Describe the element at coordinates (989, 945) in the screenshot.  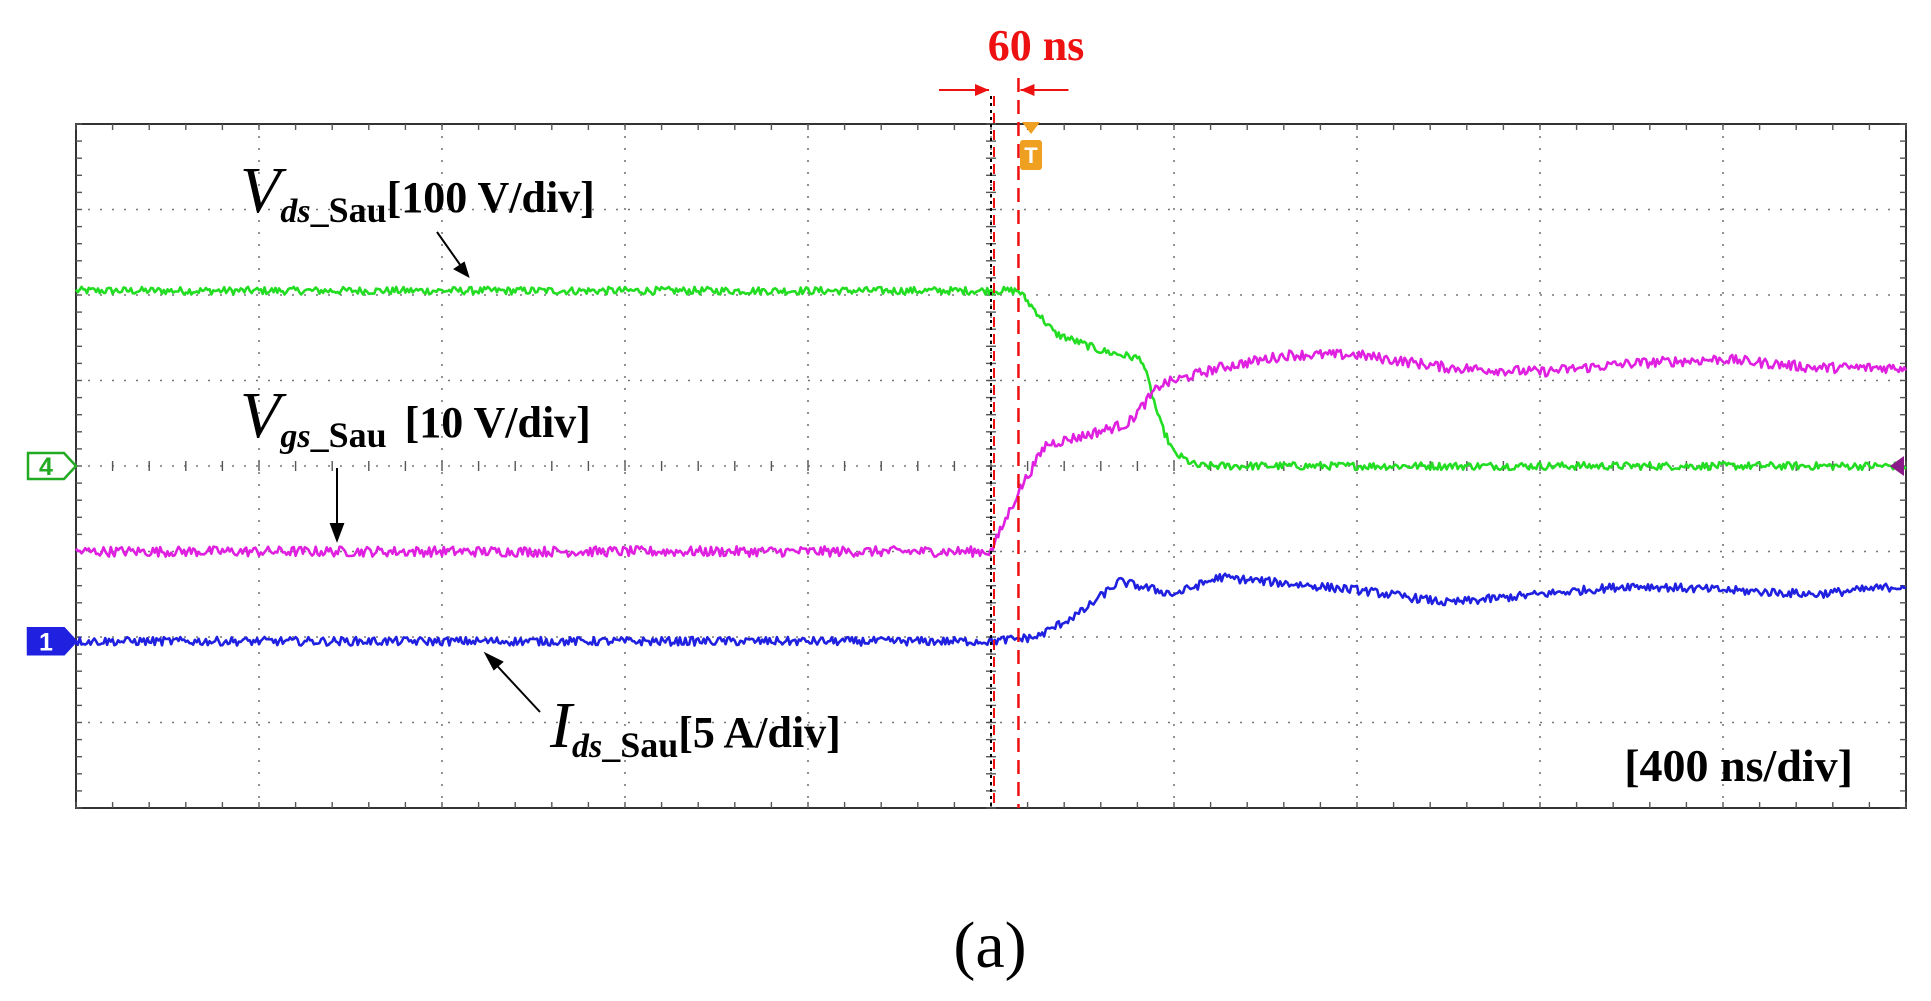
I see `figure-caption: (a)` at that location.